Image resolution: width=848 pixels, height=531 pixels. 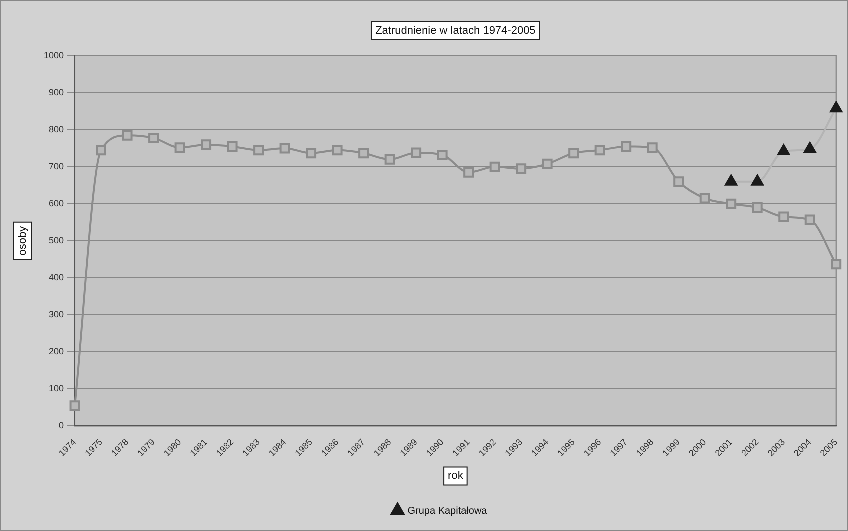 I want to click on x-axis-title: rok, so click(x=456, y=476).